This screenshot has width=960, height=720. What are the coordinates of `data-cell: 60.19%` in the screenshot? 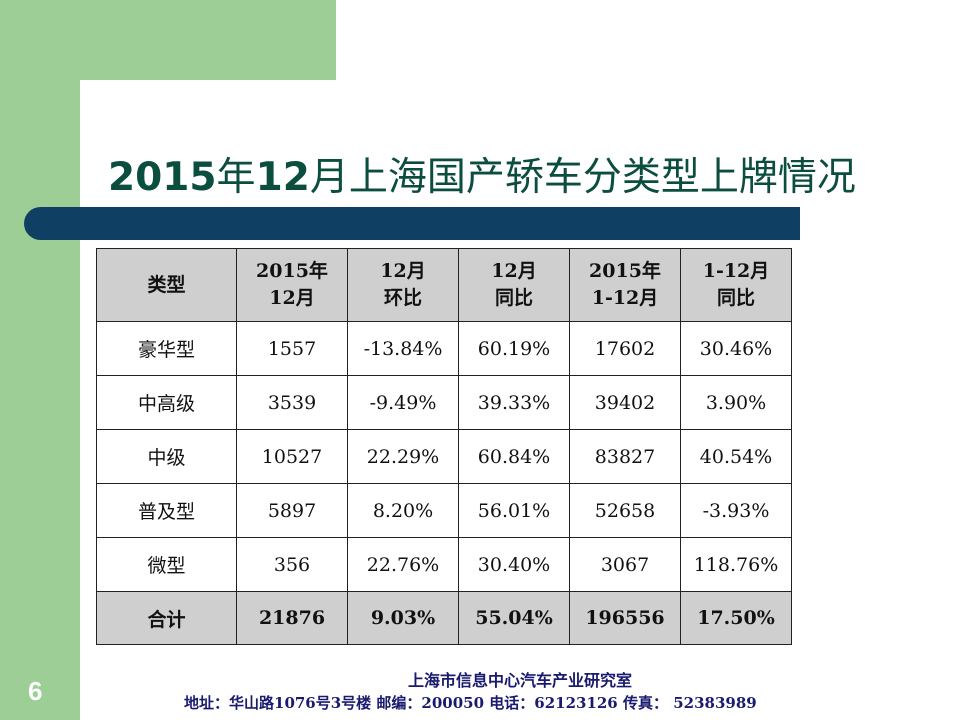 It's located at (514, 348).